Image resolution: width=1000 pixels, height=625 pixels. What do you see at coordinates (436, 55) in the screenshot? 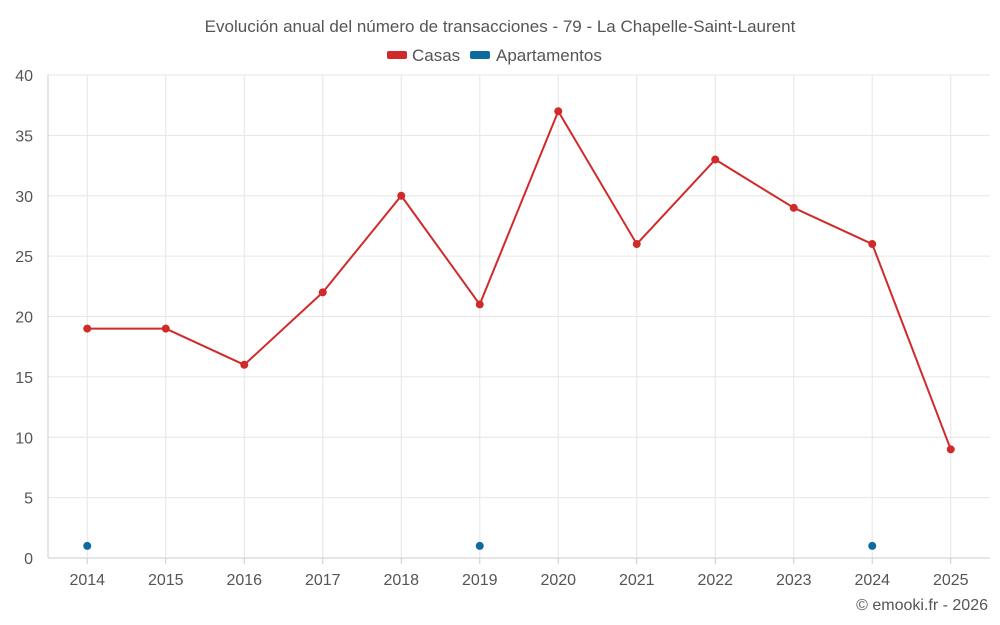
I see `legend-label-casas: Casas` at bounding box center [436, 55].